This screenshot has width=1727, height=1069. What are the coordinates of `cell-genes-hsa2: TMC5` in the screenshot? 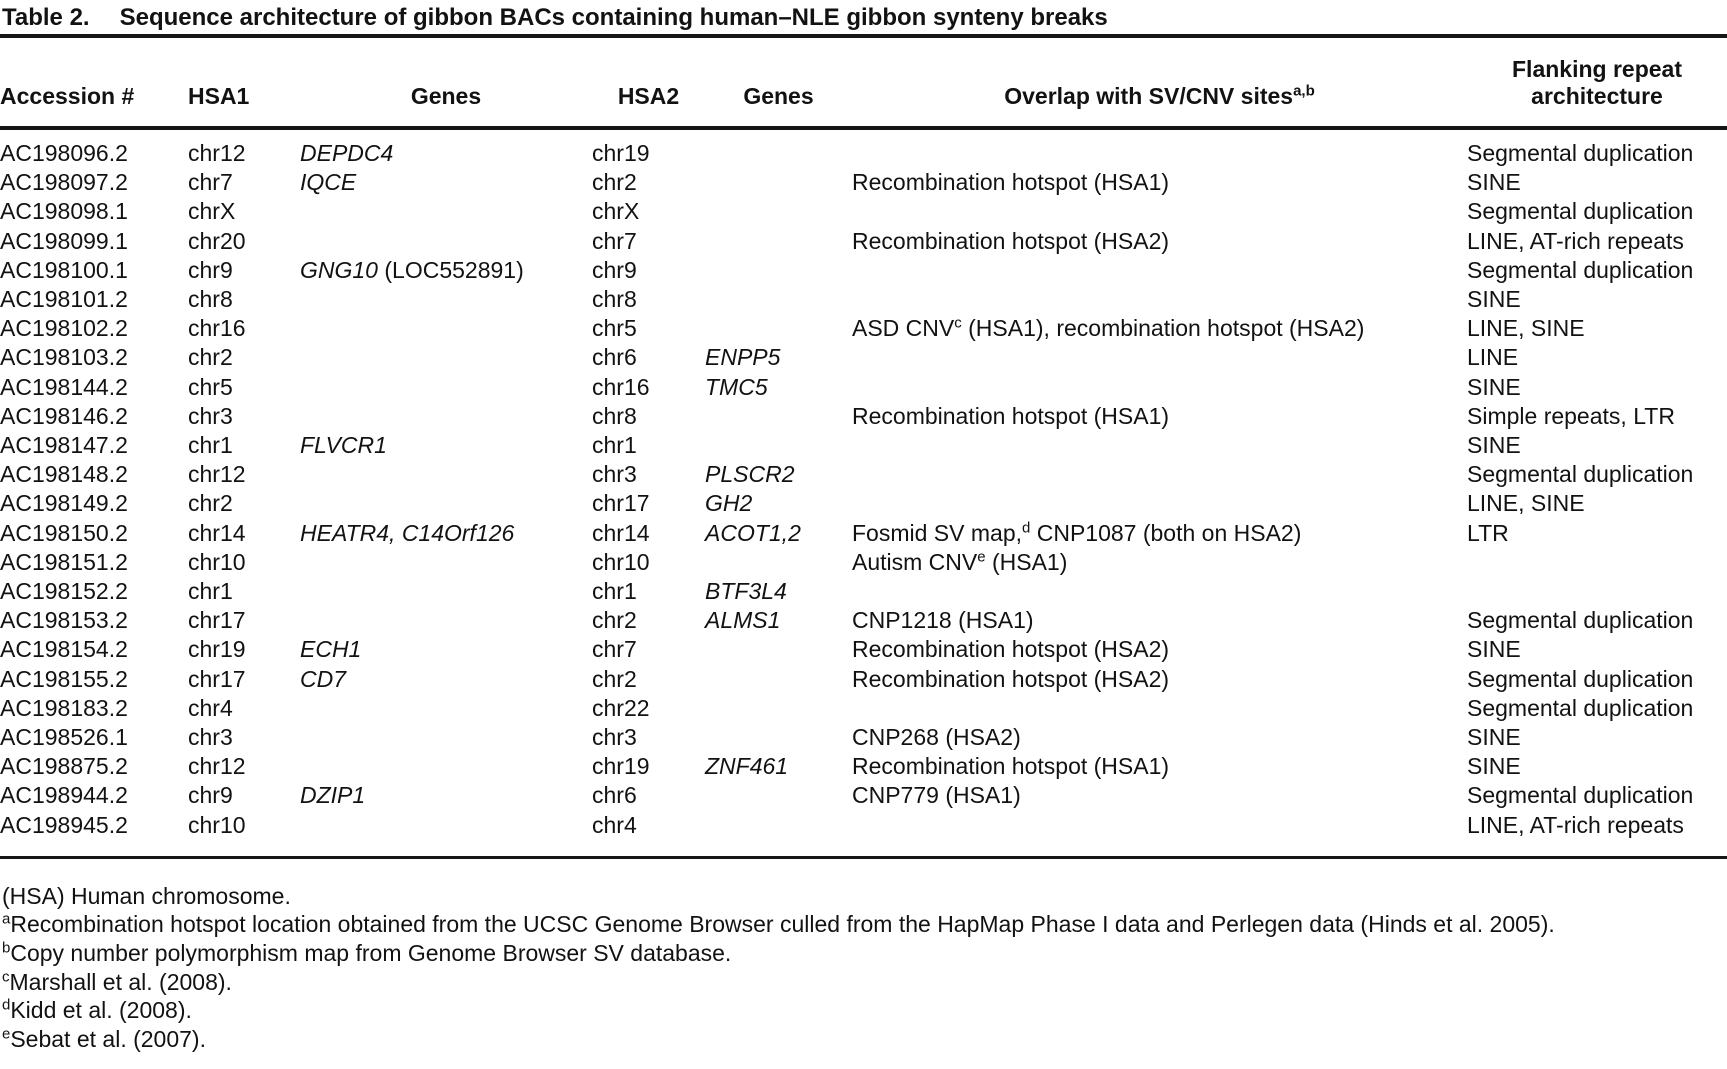 It's located at (778, 387).